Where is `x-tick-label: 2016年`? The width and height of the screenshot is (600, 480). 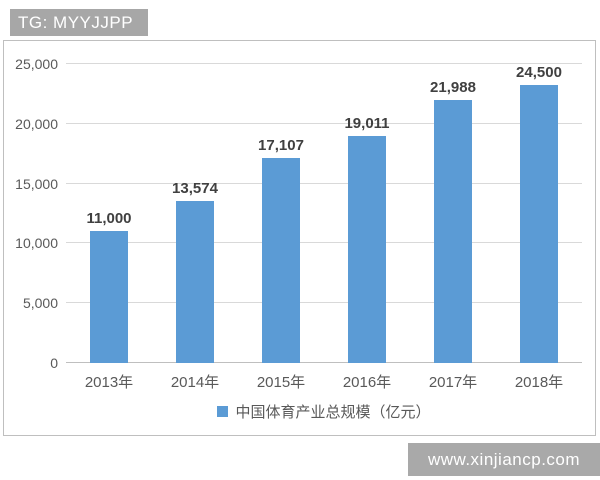
x-tick-label: 2016年 is located at coordinates (367, 382).